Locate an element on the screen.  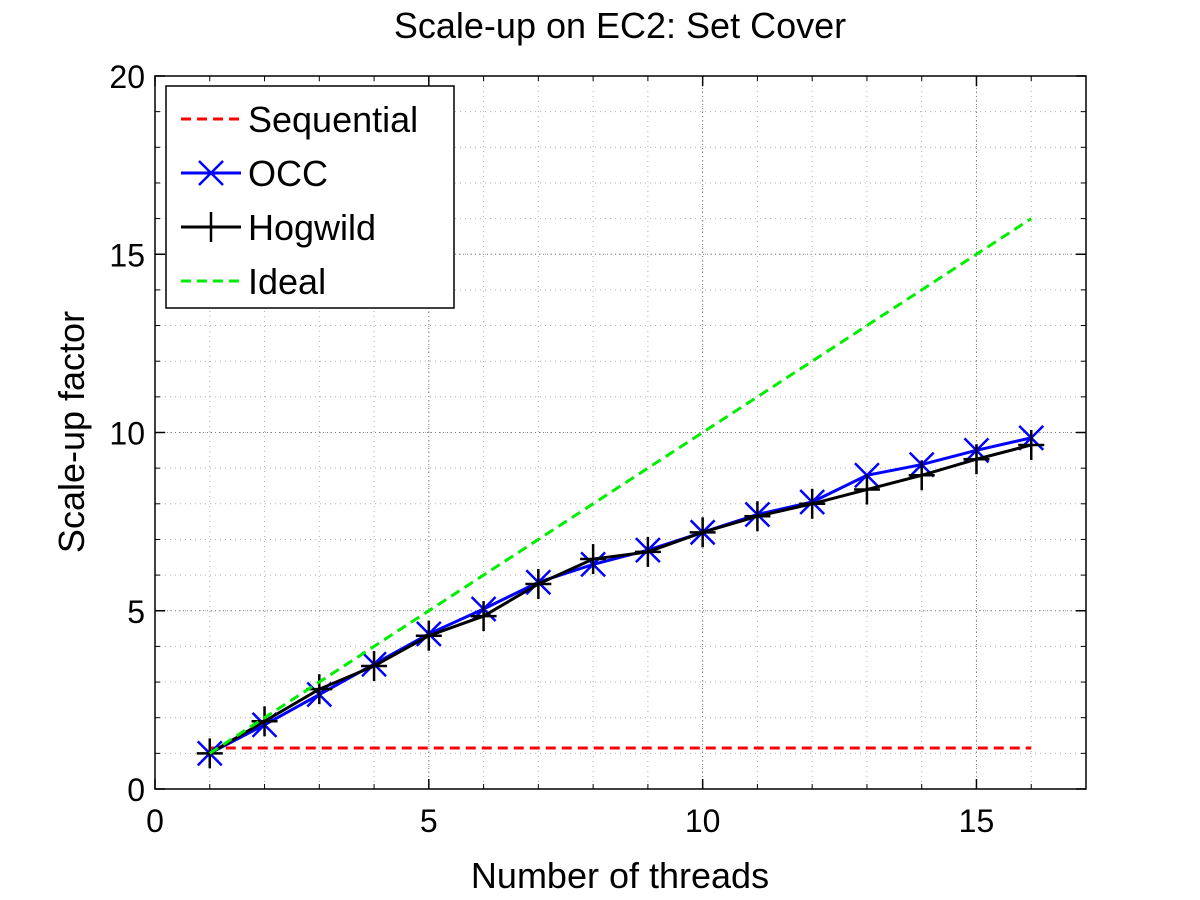
legend-entries: Sequential OCC Hogwild Ideal is located at coordinates (299, 200).